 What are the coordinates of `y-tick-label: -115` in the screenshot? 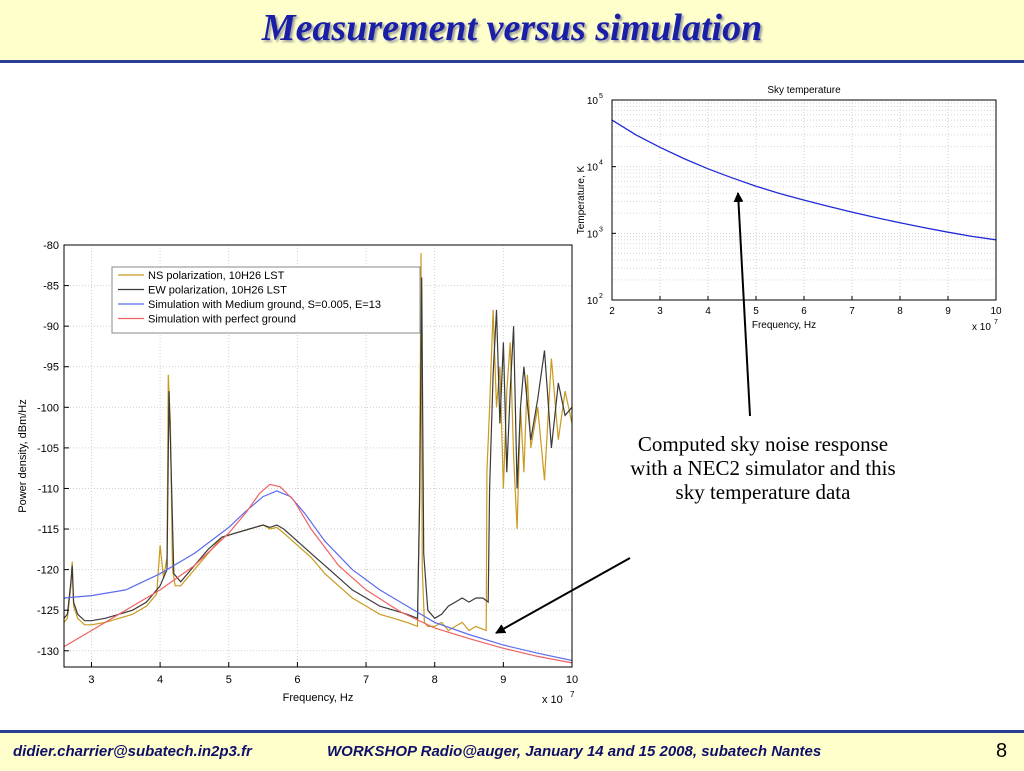 It's located at (48, 530).